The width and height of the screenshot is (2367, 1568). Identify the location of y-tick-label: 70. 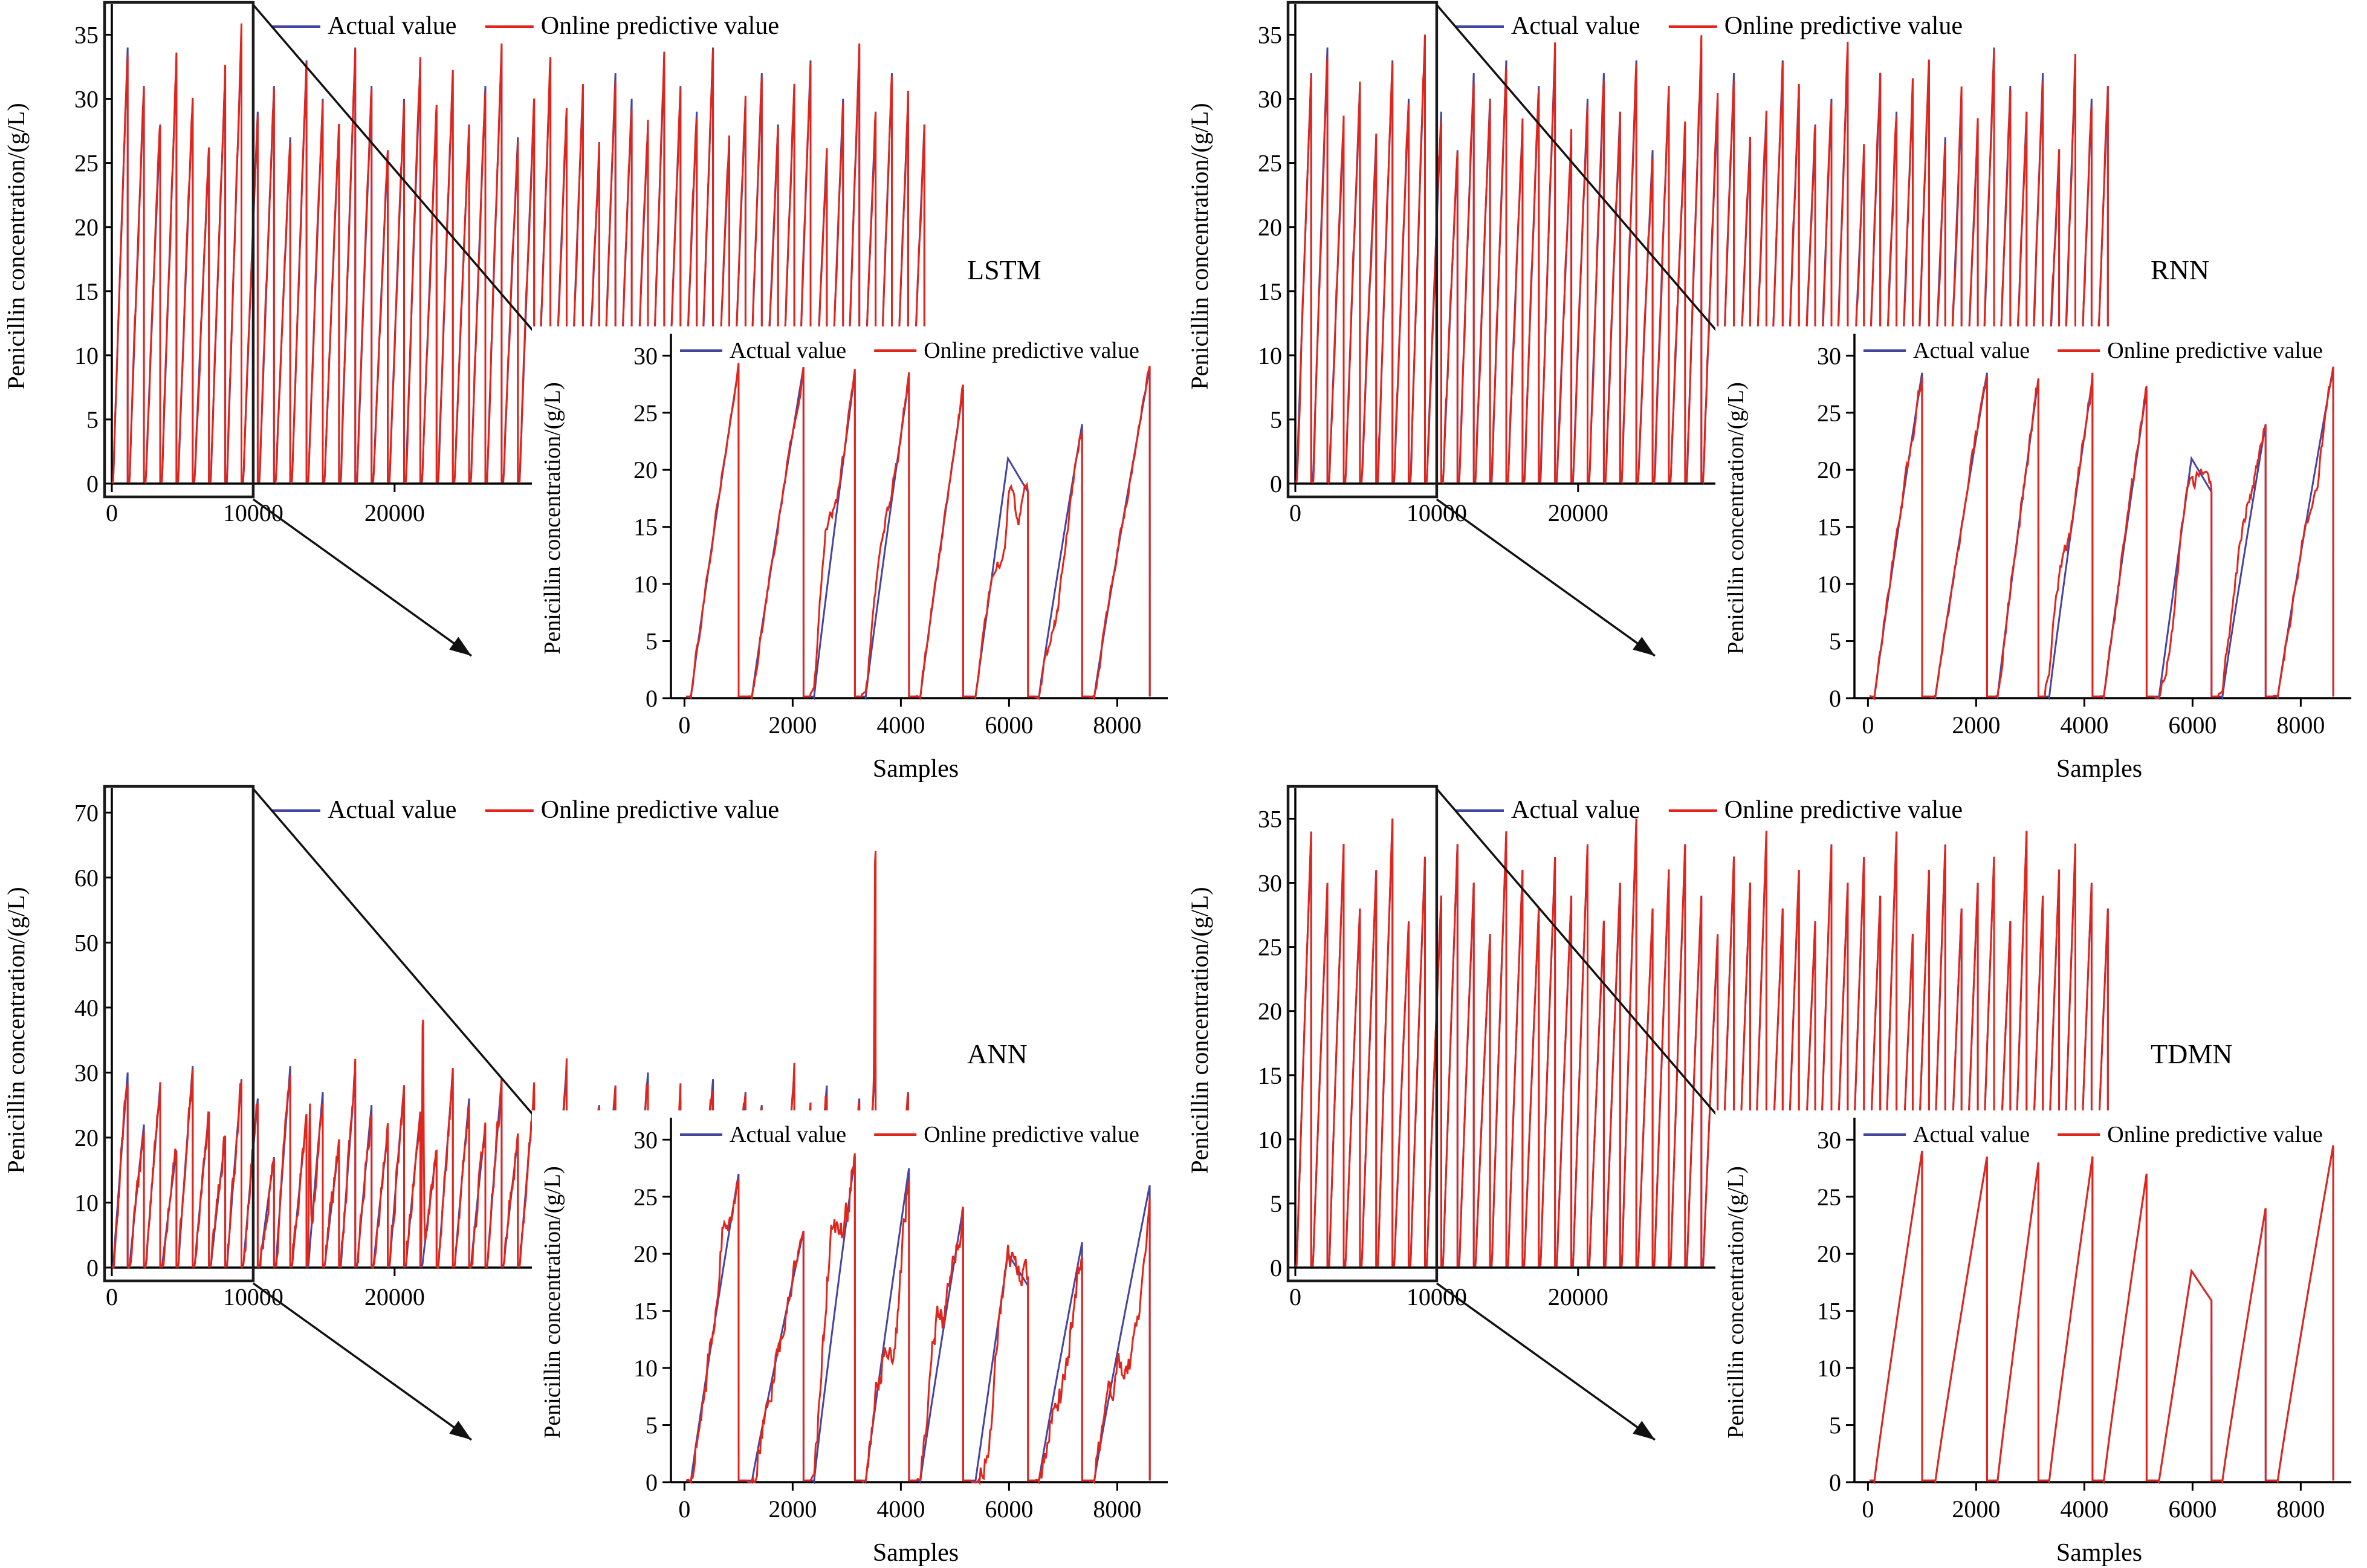
(86, 812).